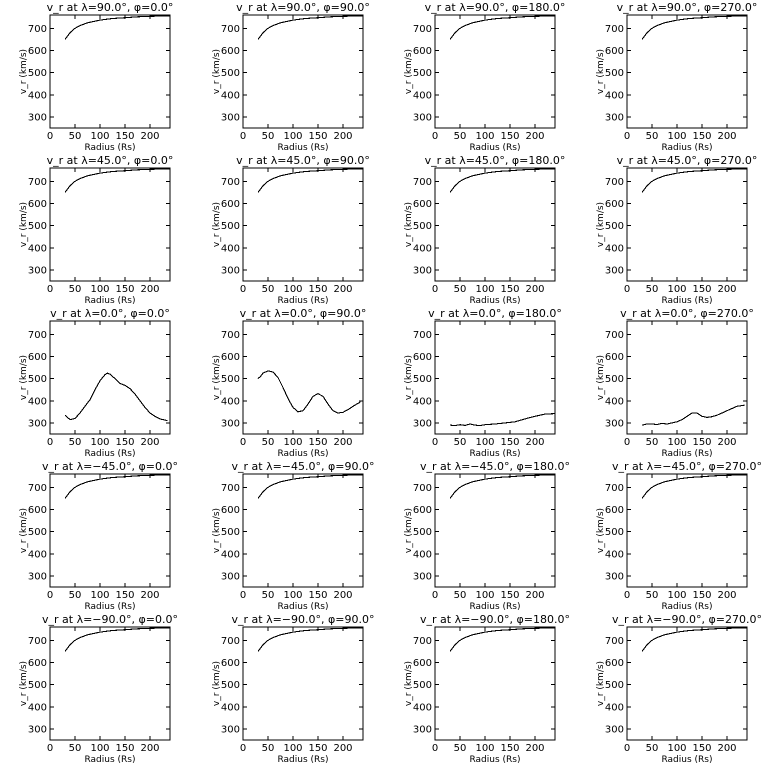 The height and width of the screenshot is (768, 768). What do you see at coordinates (495, 7) in the screenshot?
I see `chart-title: v_r at λ=90.0°, φ=180.0°` at bounding box center [495, 7].